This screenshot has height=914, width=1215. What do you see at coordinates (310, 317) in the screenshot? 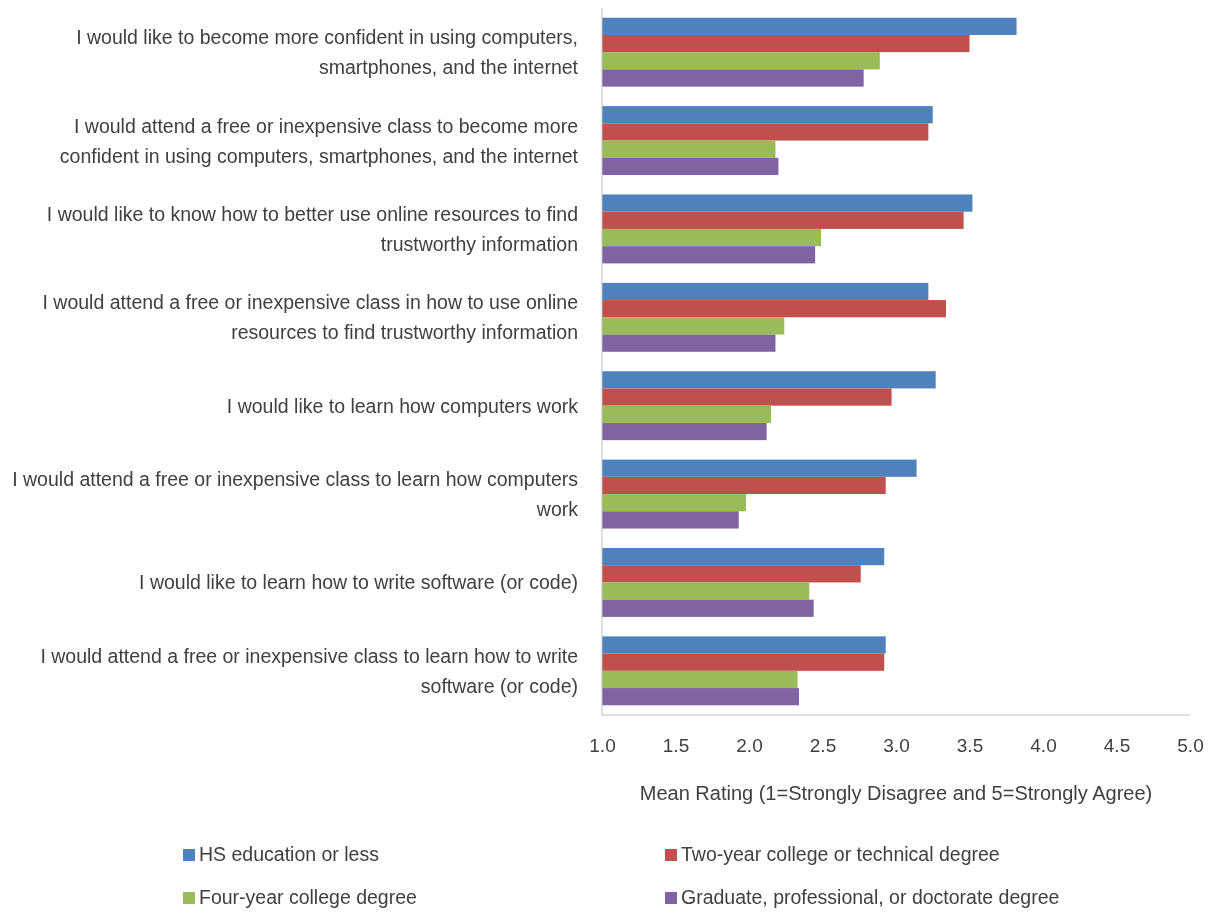
I see `y-tick-label: I would attend a free or inexpensive class in how to use online resources to find trustworthy information` at bounding box center [310, 317].